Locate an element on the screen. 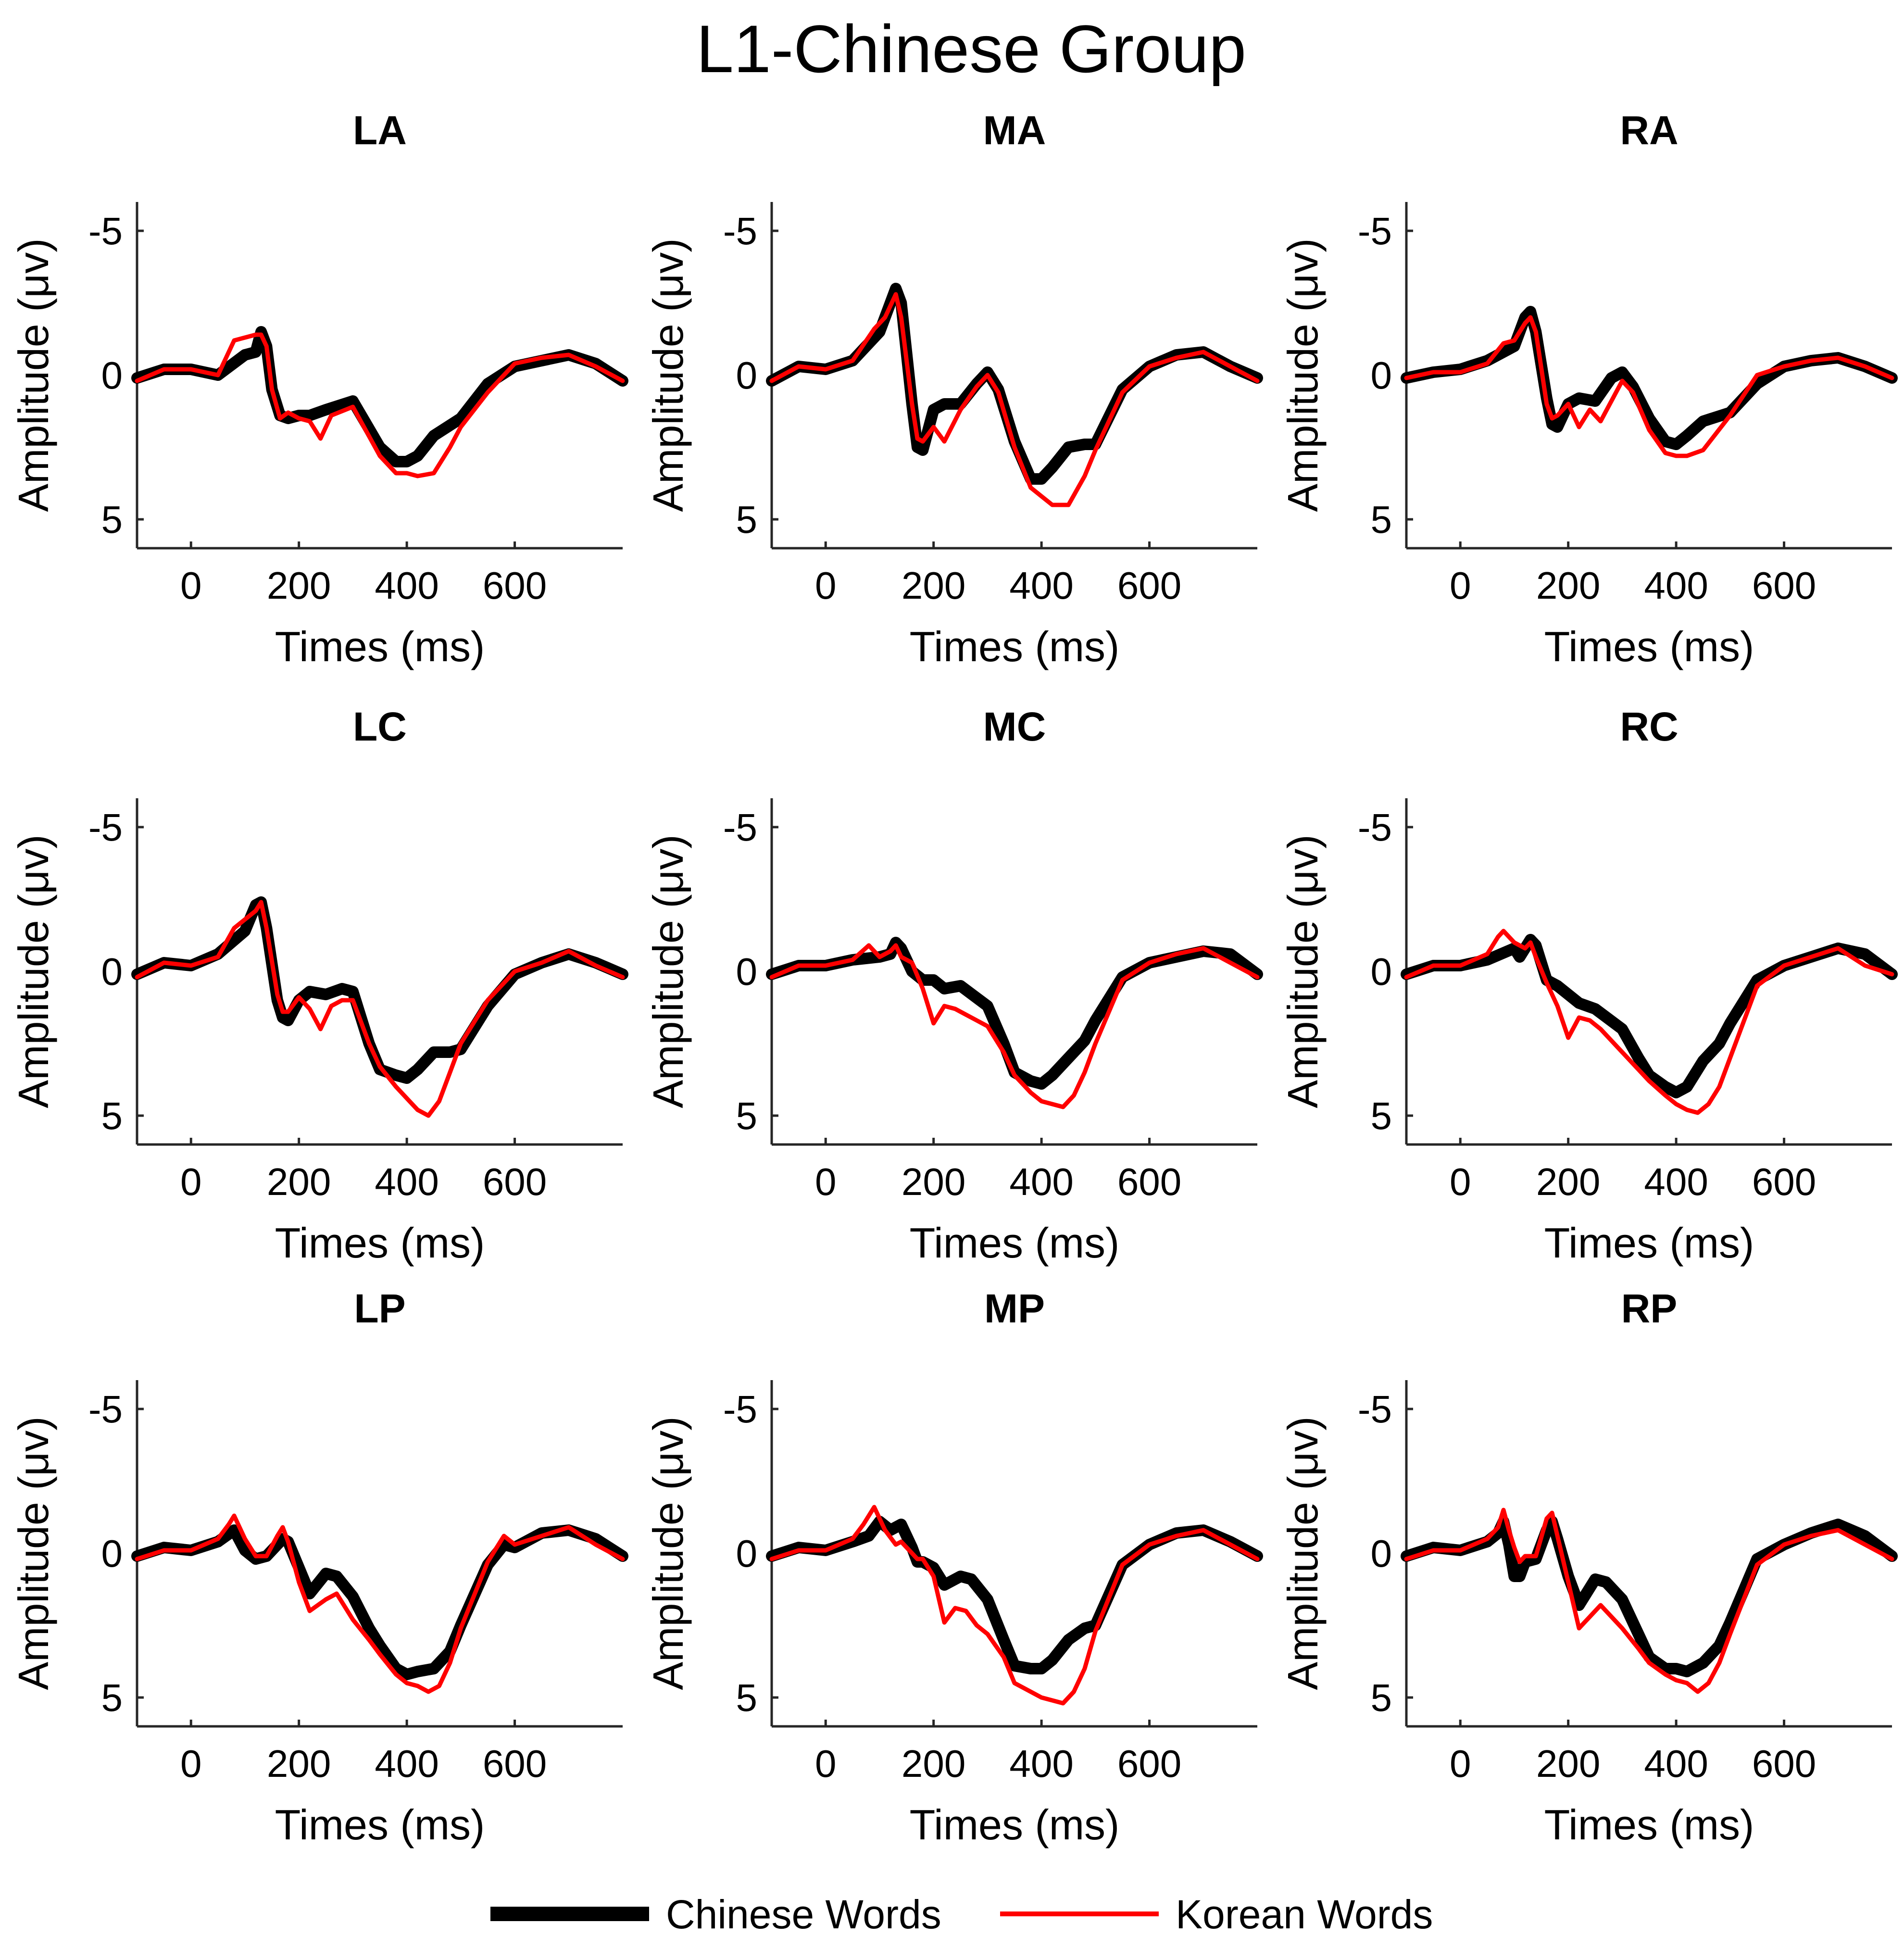 Image resolution: width=1904 pixels, height=1949 pixels. panel-ra: RA 0 200 400 600 -5 0 5 Times (ms) Amplitude (μv) is located at coordinates (1588, 389).